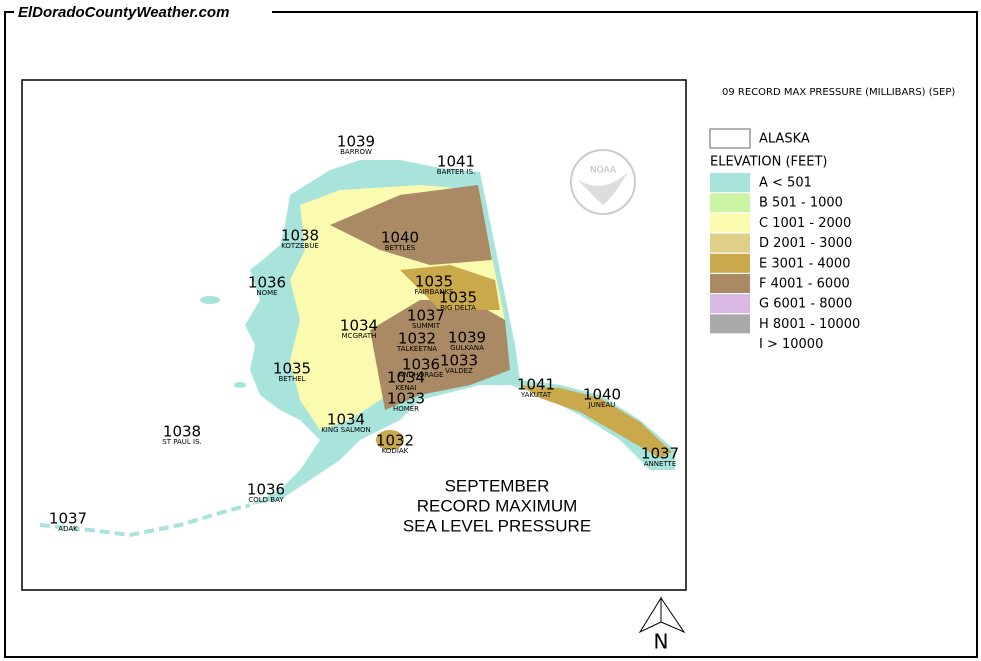 This screenshot has height=661, width=981. Describe the element at coordinates (805, 243) in the screenshot. I see `legend-label: D 2001 - 3000` at that location.